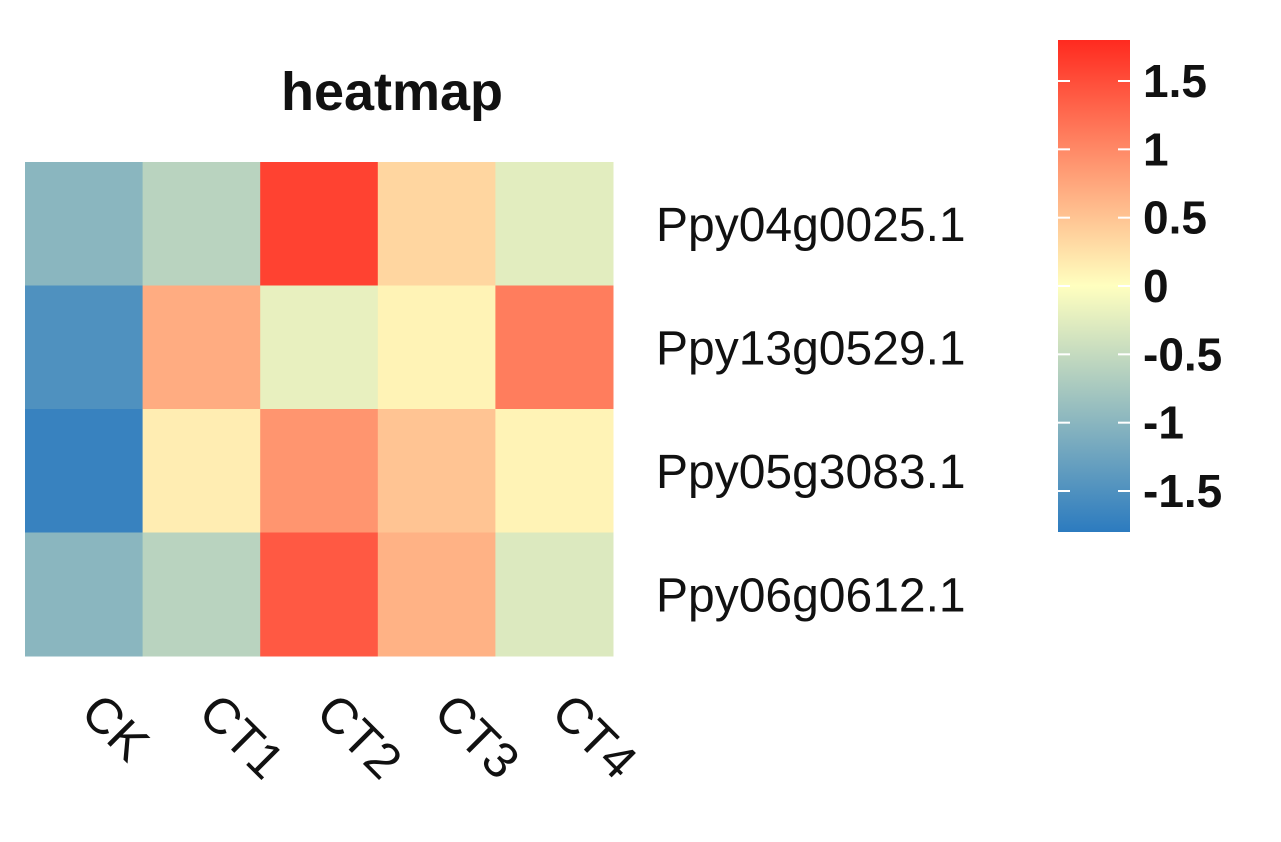 Image resolution: width=1281 pixels, height=842 pixels. I want to click on colorbar-tick-label: -1, so click(1163, 423).